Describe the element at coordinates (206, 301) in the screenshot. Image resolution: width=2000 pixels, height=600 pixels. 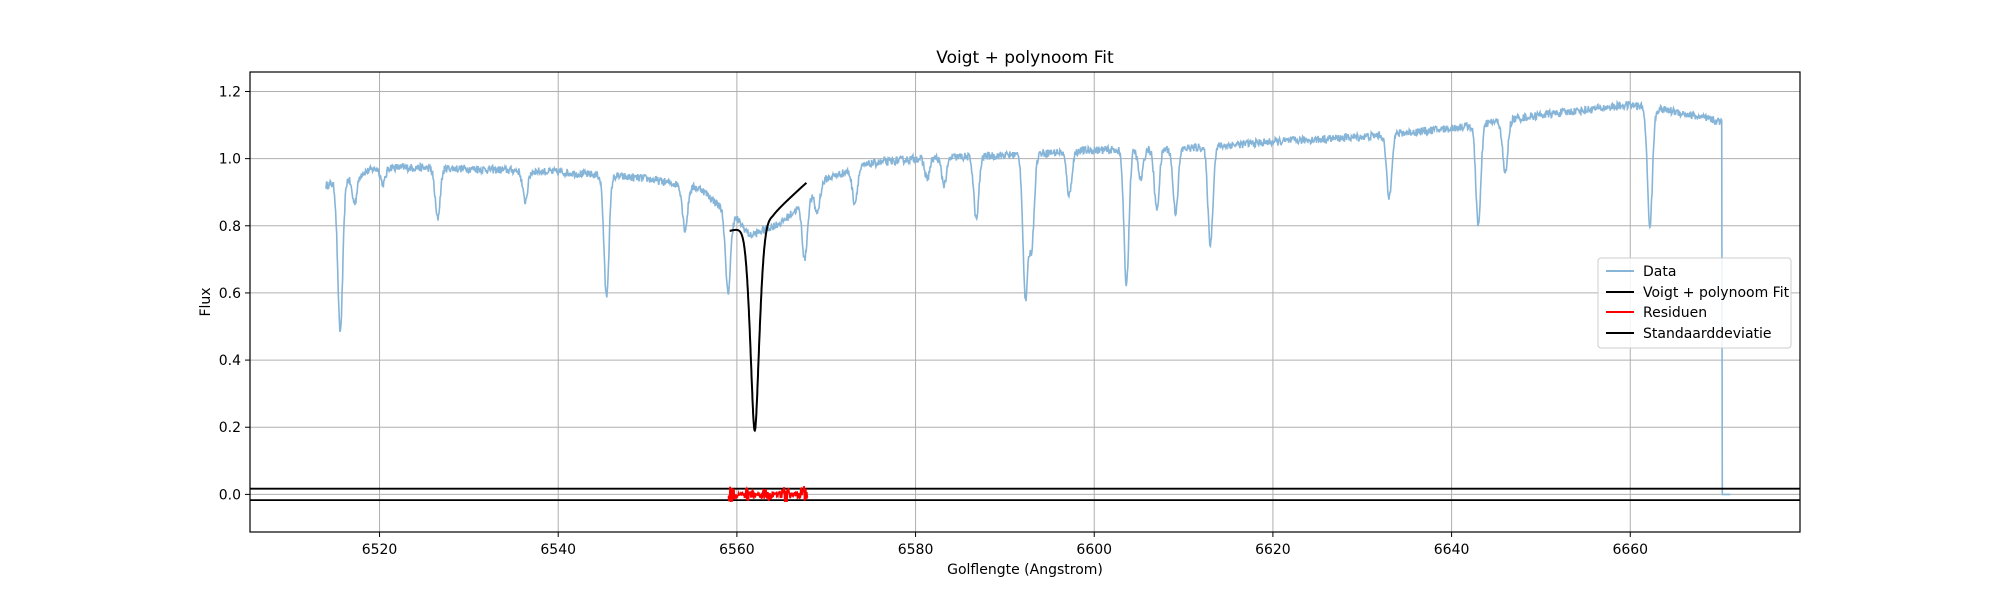
I see `y-axis-label: Flux` at that location.